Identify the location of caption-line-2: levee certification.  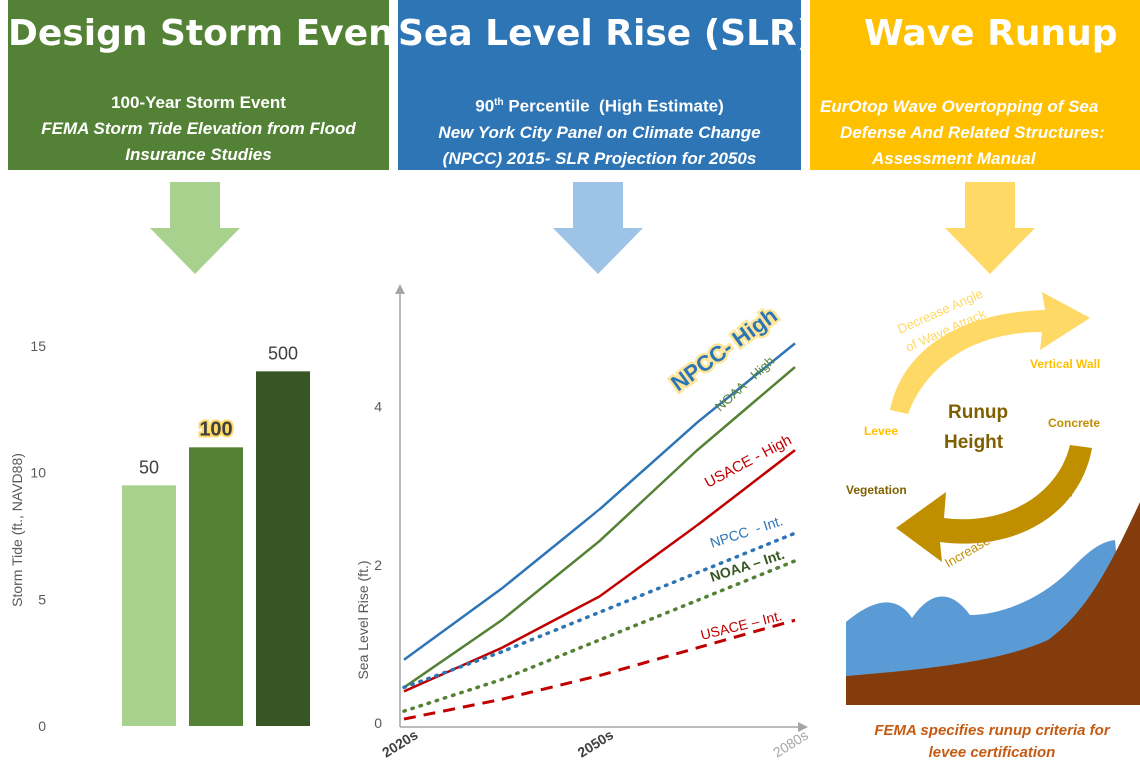
(992, 752).